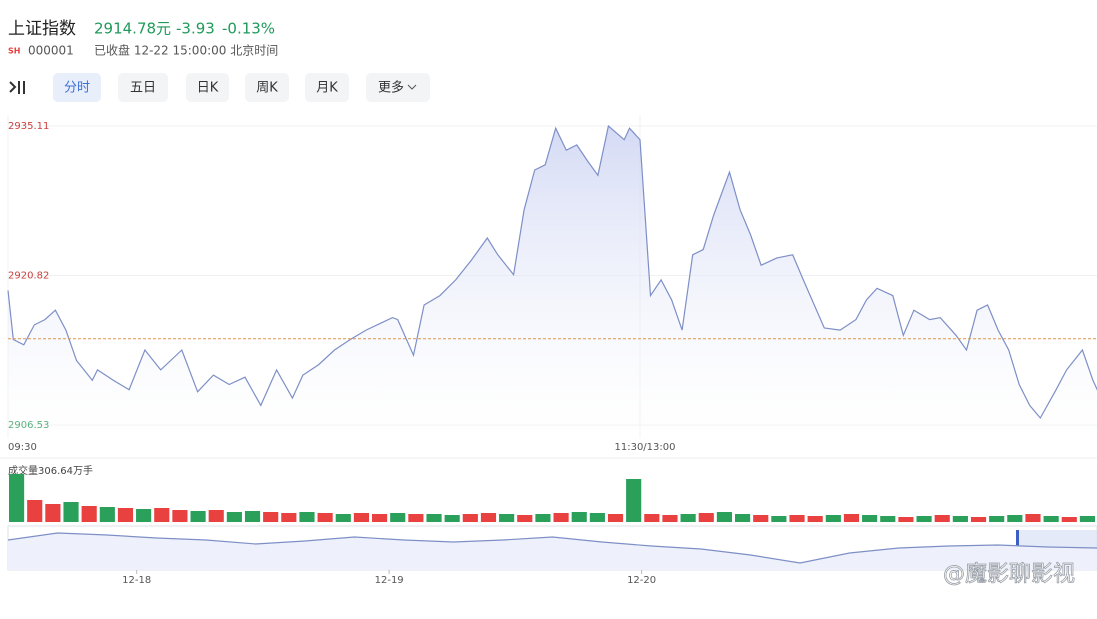  Describe the element at coordinates (51, 51) in the screenshot. I see `code: 000001` at that location.